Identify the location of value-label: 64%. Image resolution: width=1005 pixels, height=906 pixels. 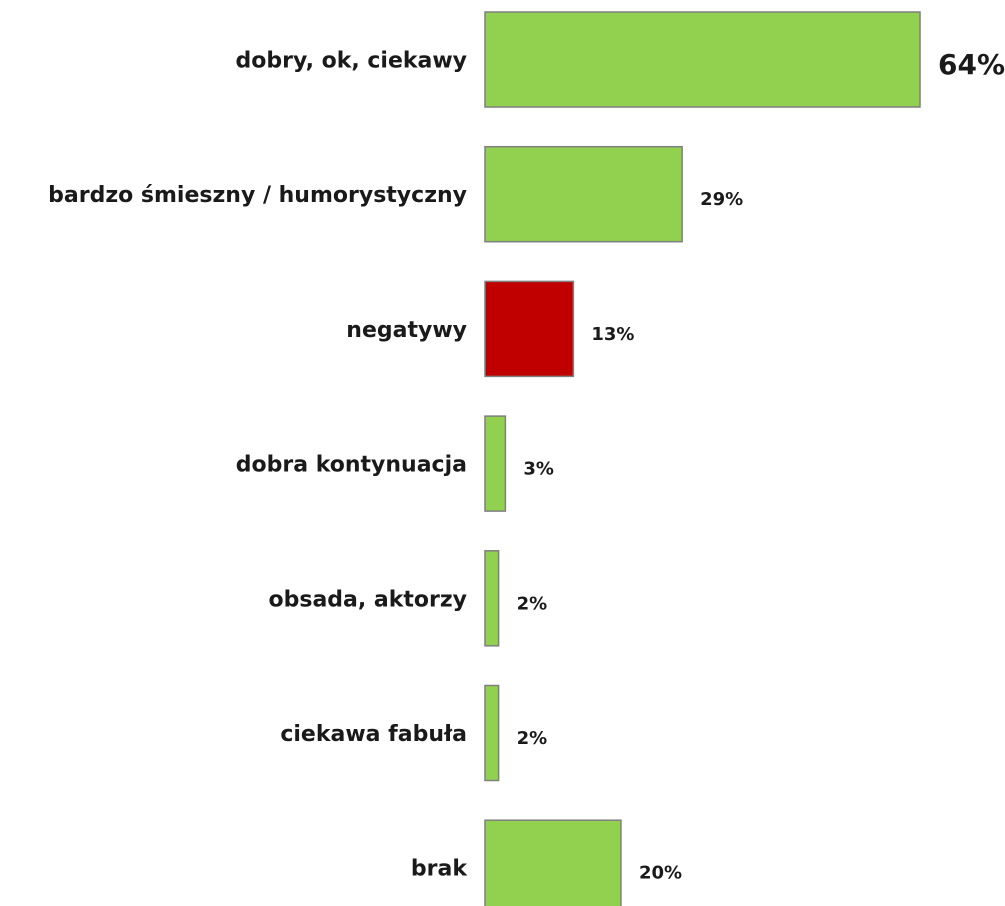
(971, 64).